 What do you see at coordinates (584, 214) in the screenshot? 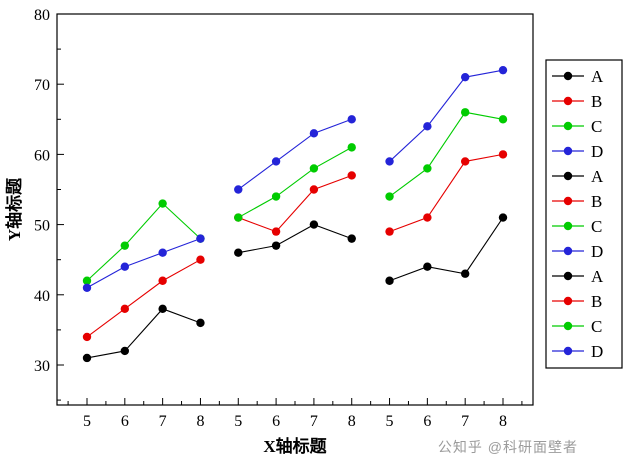
I see `legend-box` at bounding box center [584, 214].